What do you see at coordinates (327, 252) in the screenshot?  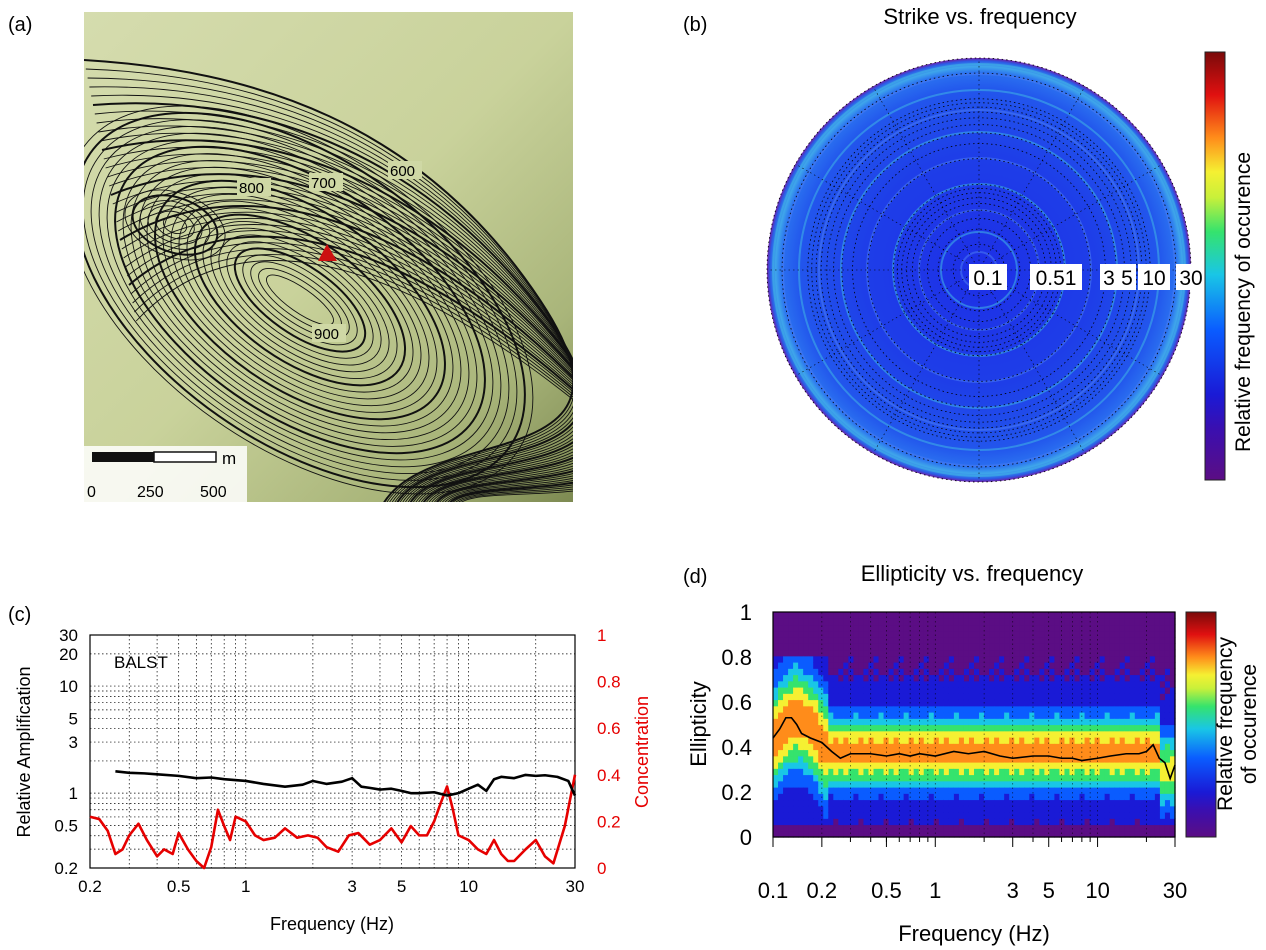 I see `station-marker` at bounding box center [327, 252].